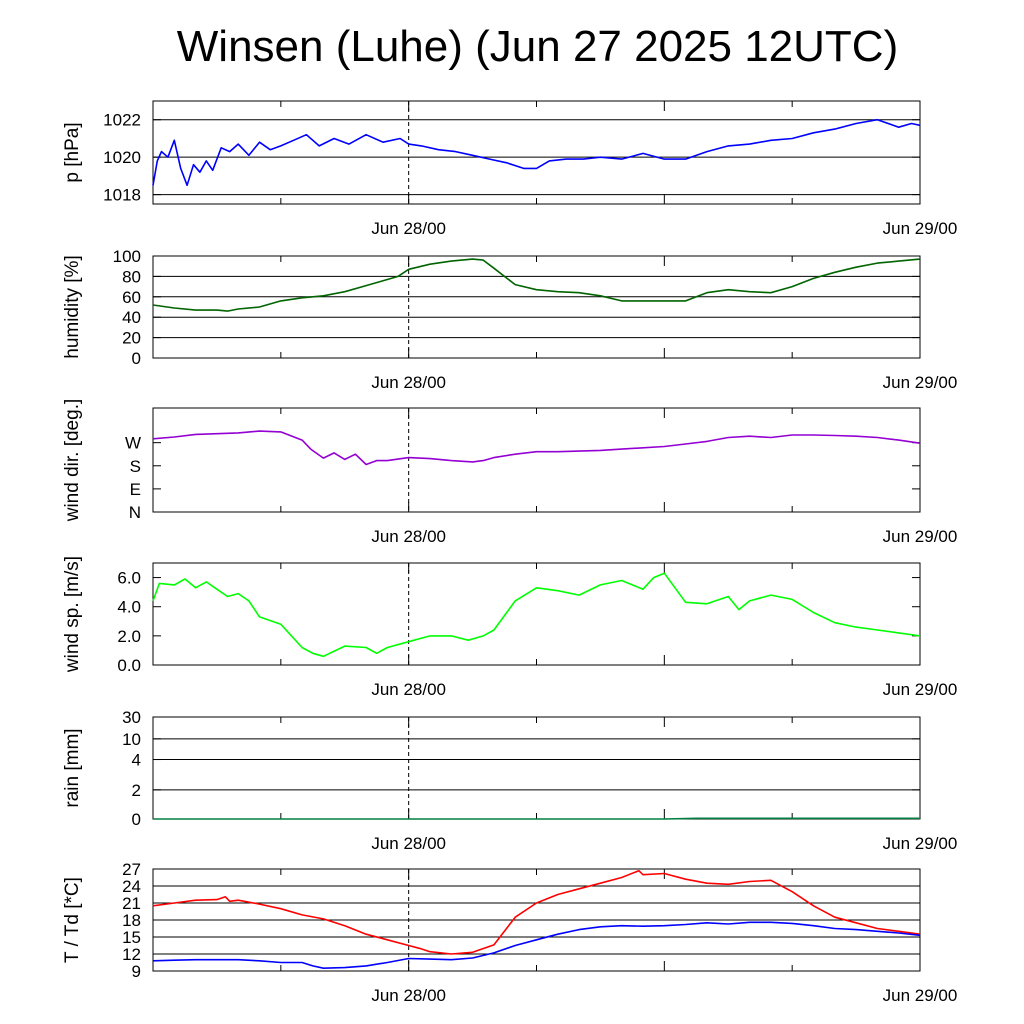  Describe the element at coordinates (136, 790) in the screenshot. I see `y-tick-label: 2` at that location.